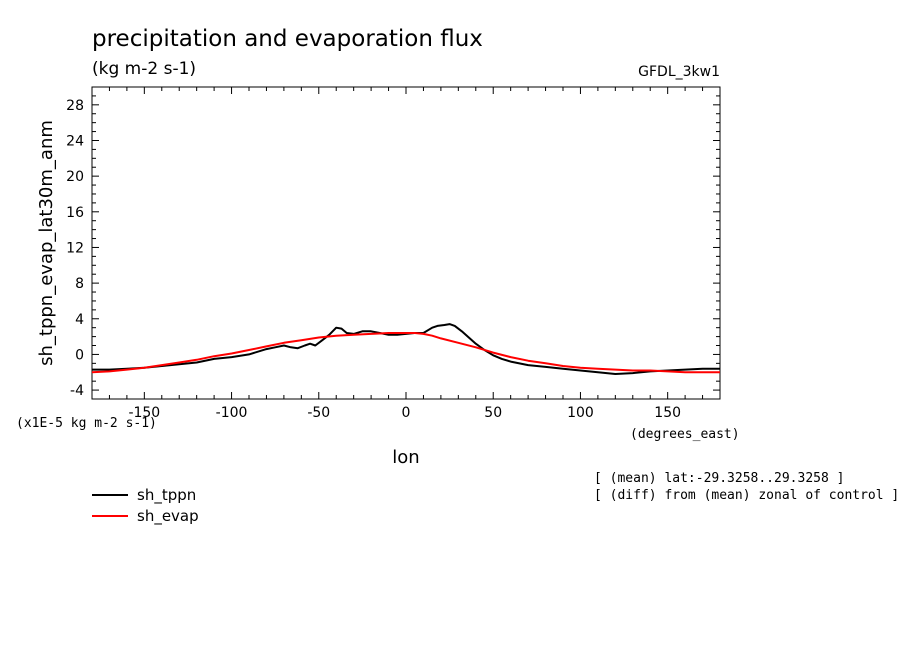  What do you see at coordinates (79, 355) in the screenshot?
I see `y-tick-label: 0` at bounding box center [79, 355].